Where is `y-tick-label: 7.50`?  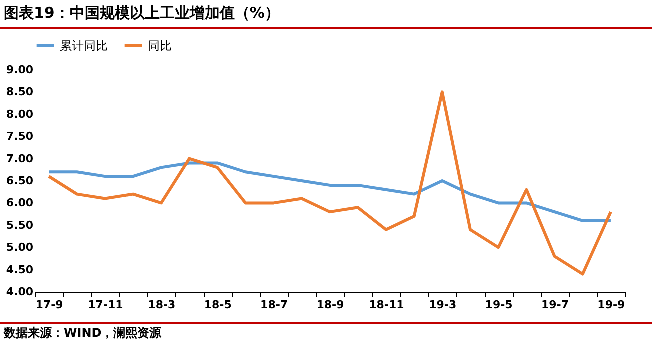 y-tick-label: 7.50 is located at coordinates (20, 137).